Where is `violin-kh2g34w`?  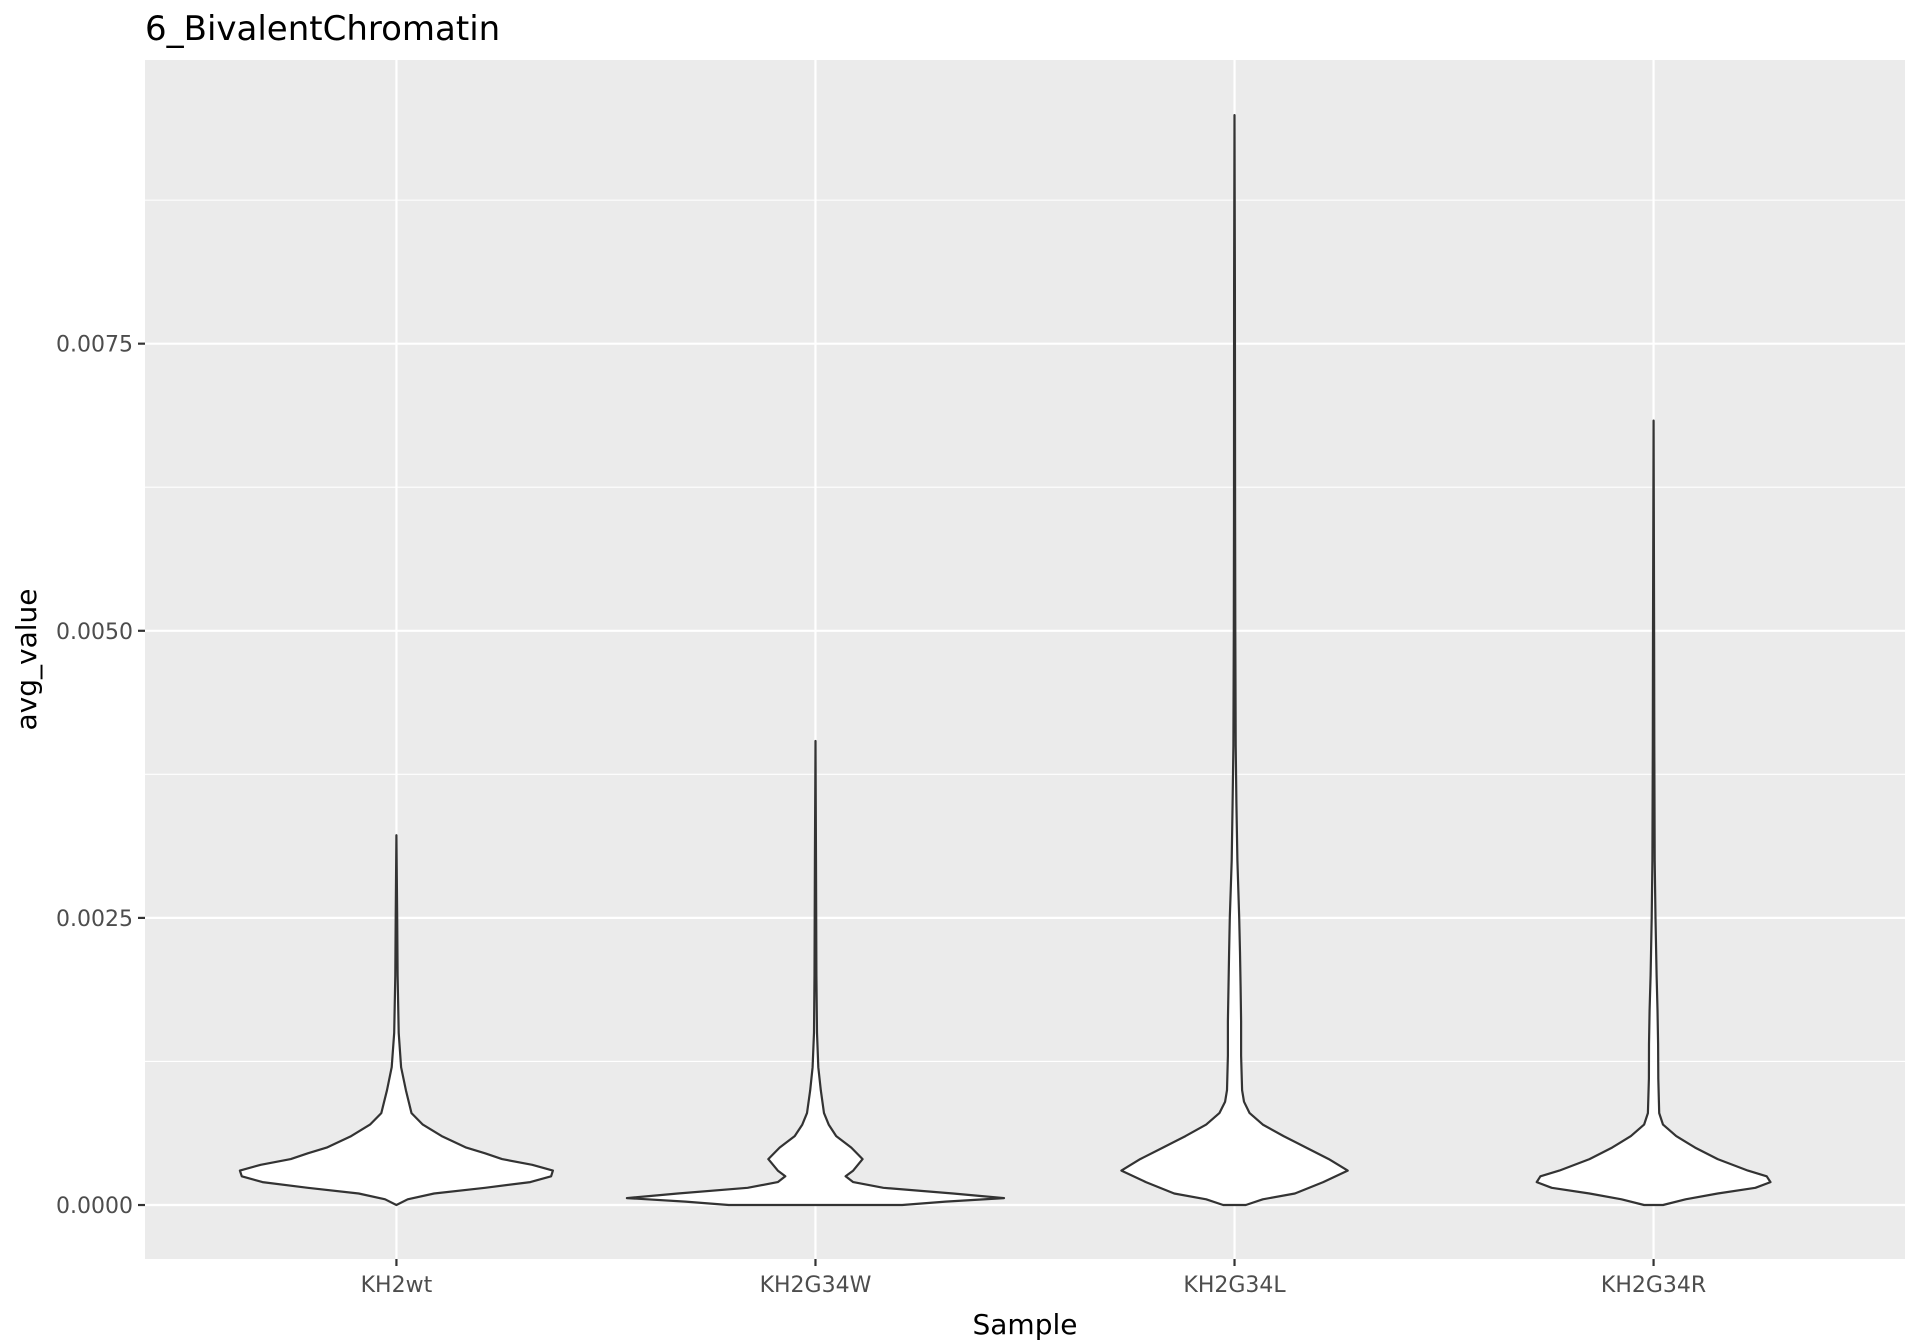
violin-kh2g34w is located at coordinates (815, 973).